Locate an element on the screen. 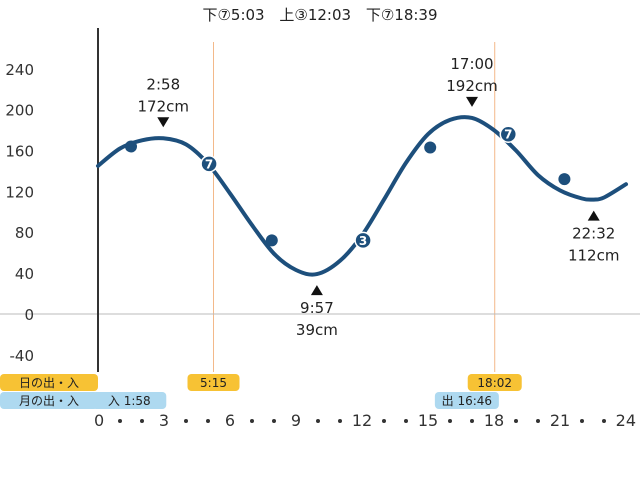 The height and width of the screenshot is (482, 640). y-tick-label: -40 is located at coordinates (22, 356).